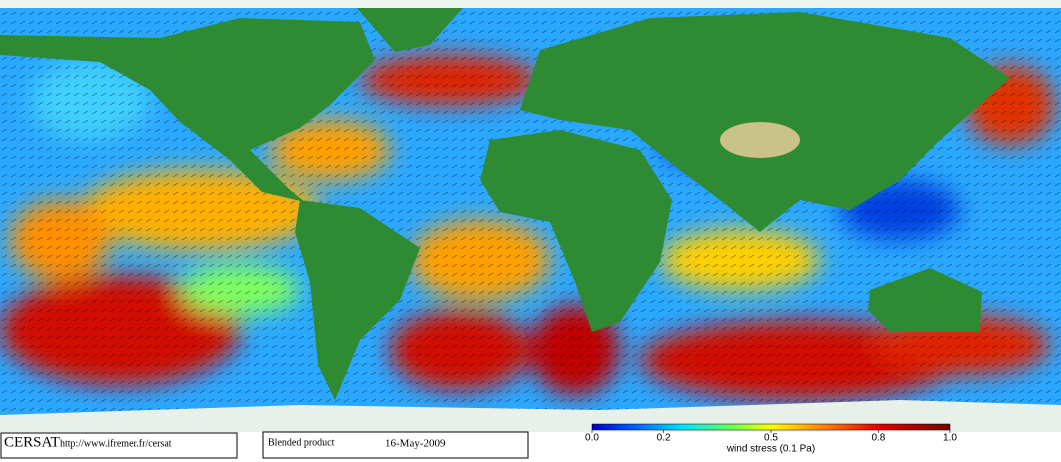 The height and width of the screenshot is (462, 1061). What do you see at coordinates (878, 438) in the screenshot?
I see `colorbar-tick-label: 0.8` at bounding box center [878, 438].